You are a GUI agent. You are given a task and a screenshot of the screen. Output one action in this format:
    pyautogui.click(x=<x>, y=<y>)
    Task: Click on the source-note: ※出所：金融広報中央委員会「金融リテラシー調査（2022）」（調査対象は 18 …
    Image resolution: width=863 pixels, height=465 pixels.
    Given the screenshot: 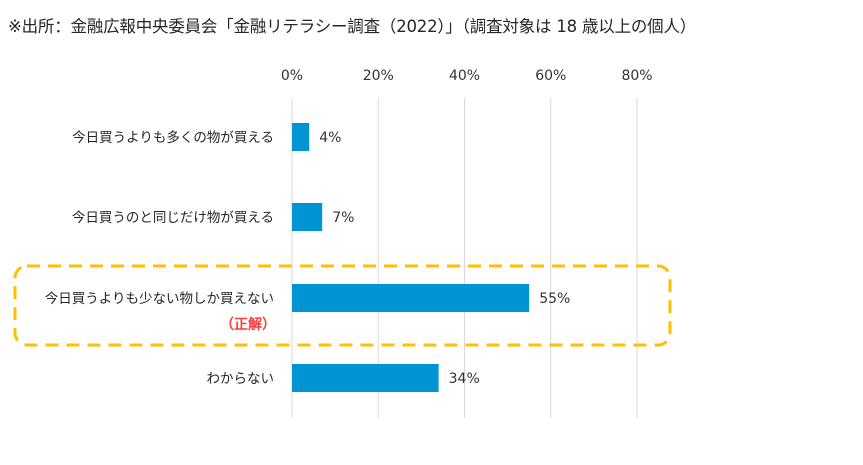 What is the action you would take?
    pyautogui.click(x=352, y=26)
    